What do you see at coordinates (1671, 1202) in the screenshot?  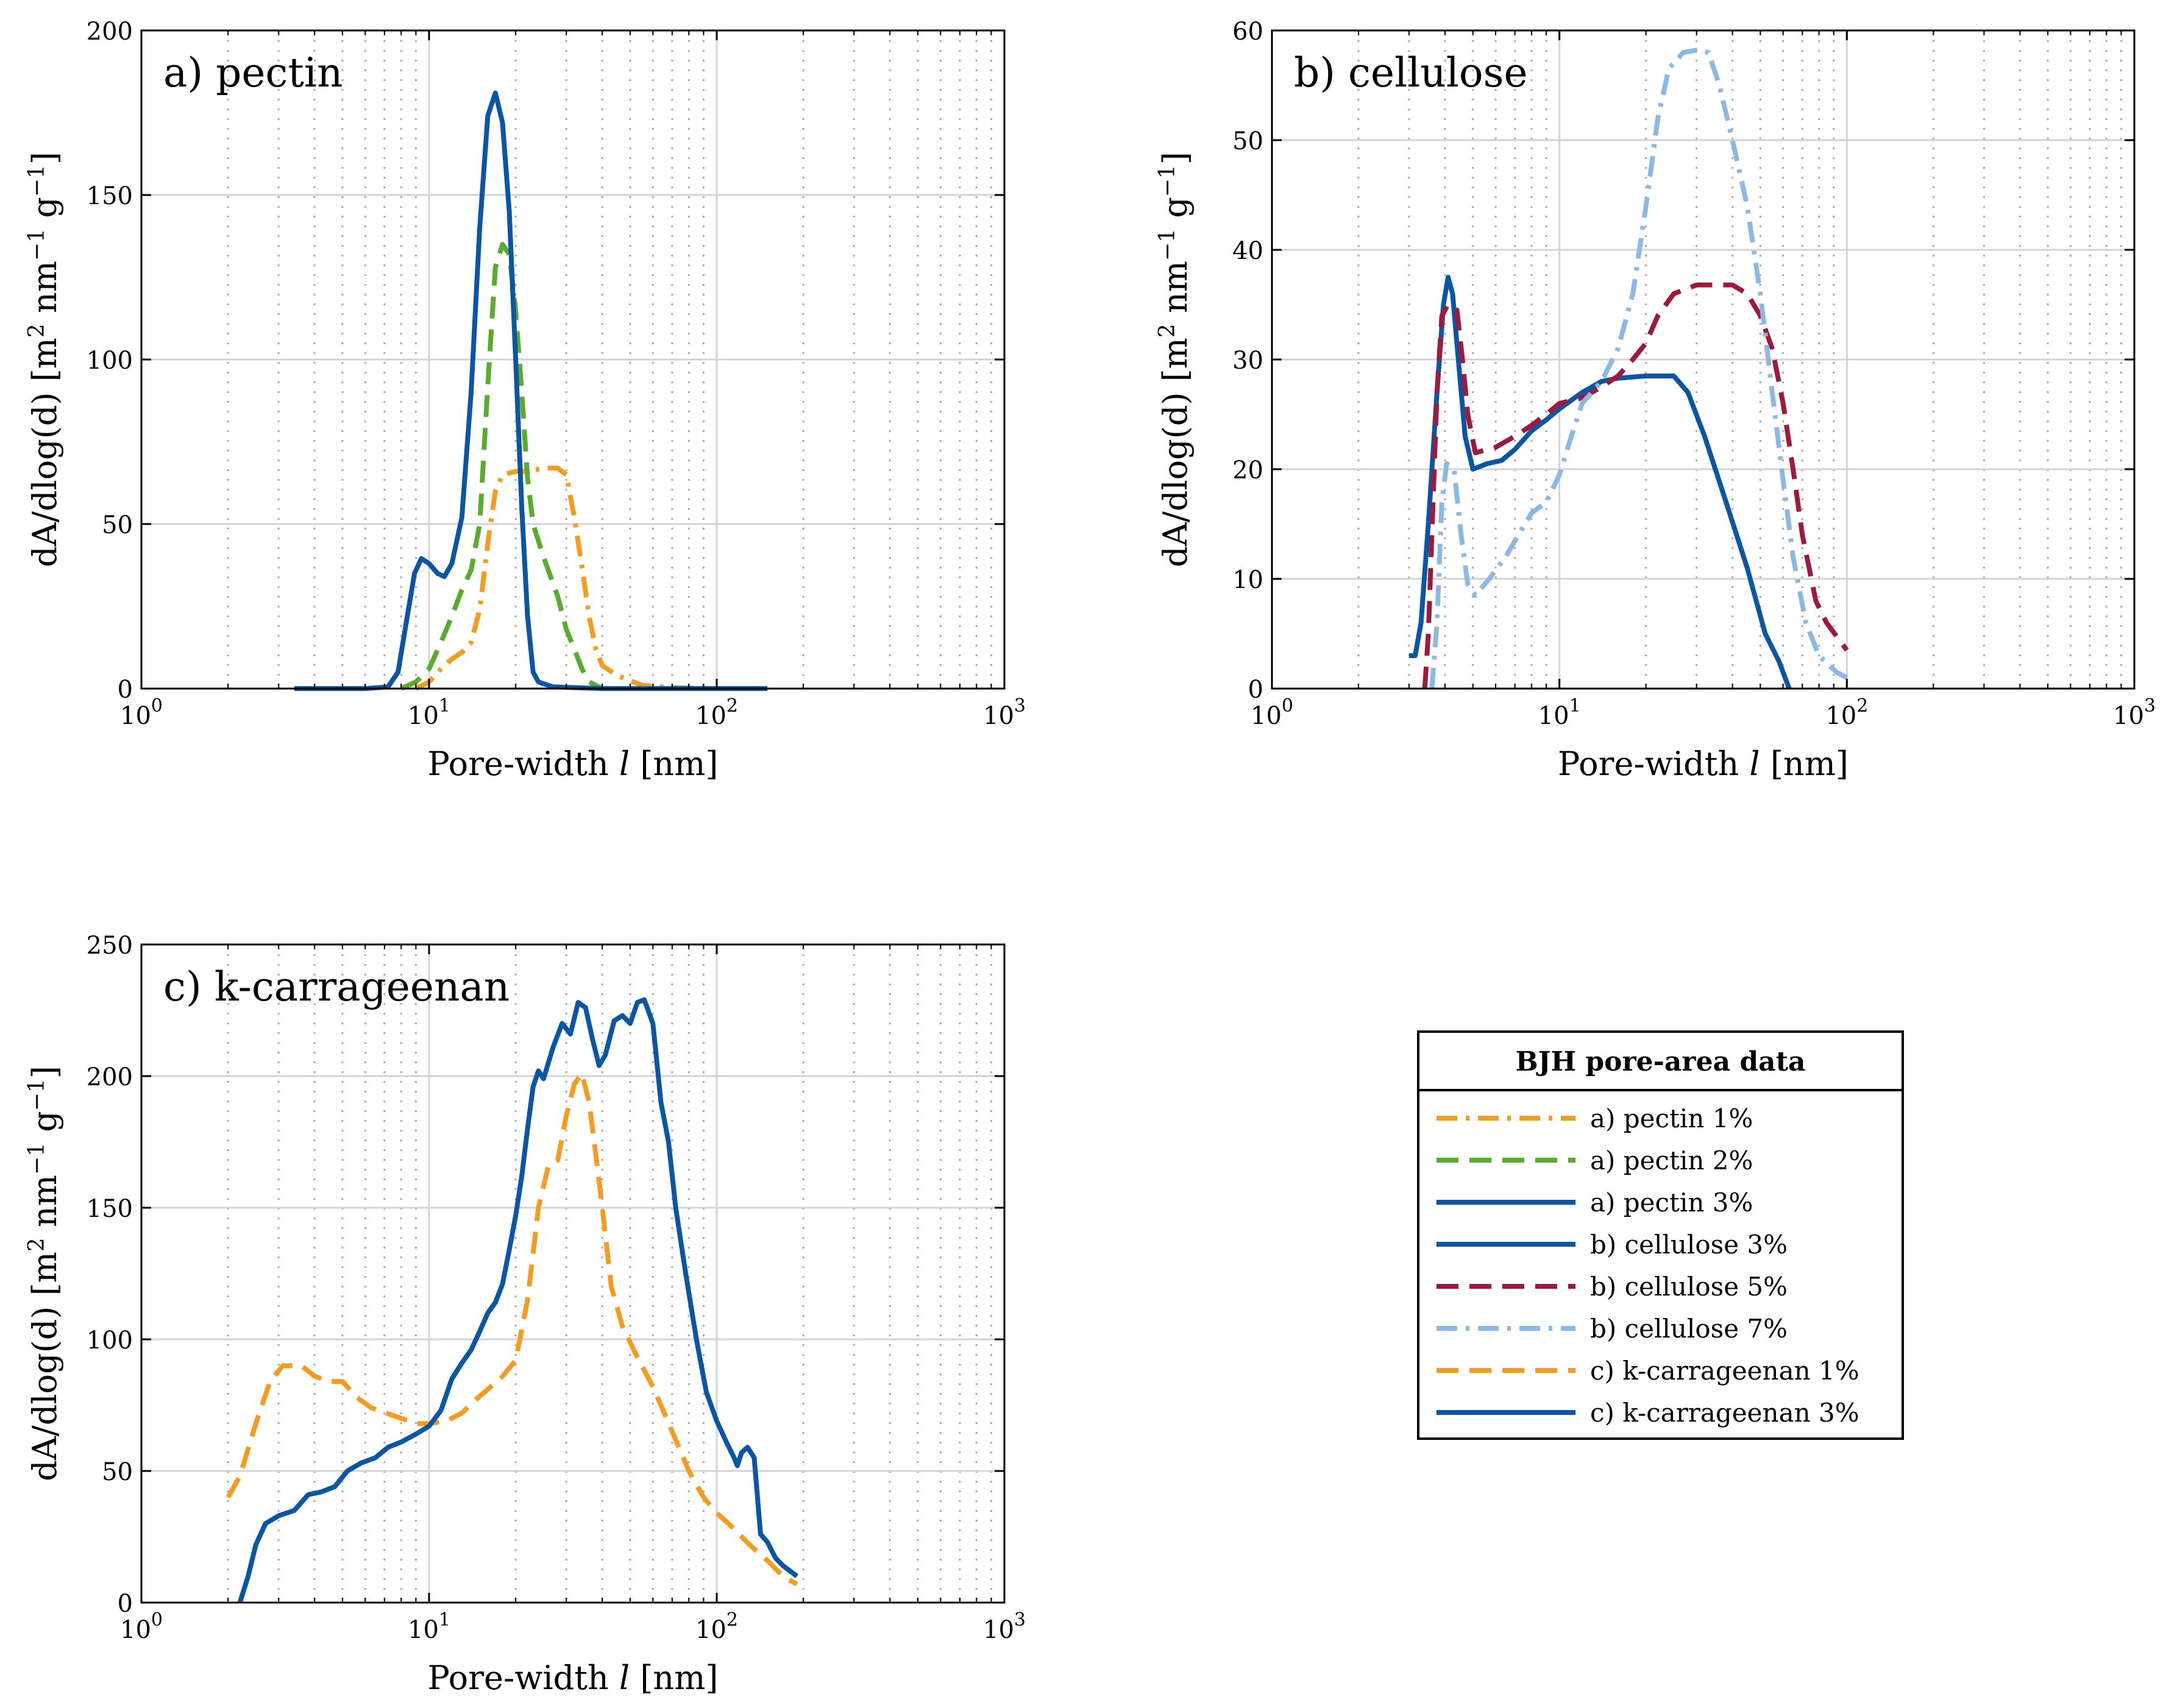 I see `legend-label: a) pectin 3%` at bounding box center [1671, 1202].